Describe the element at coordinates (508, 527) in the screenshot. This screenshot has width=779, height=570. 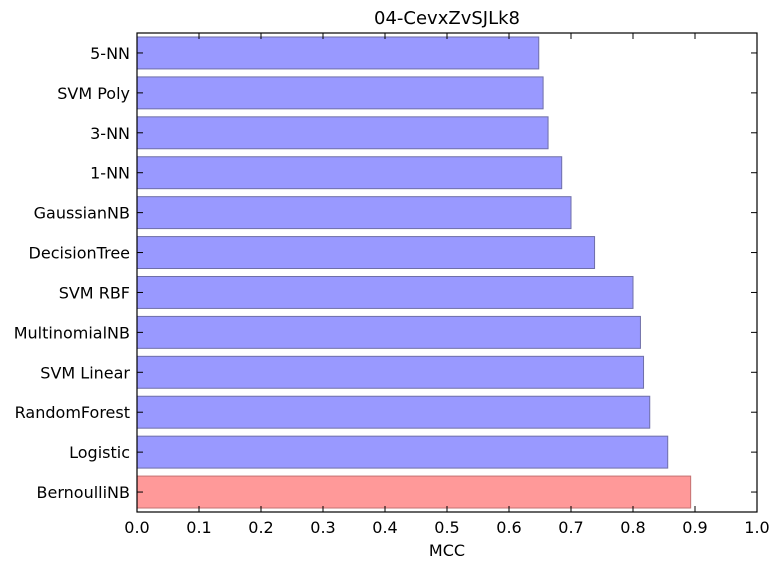
I see `x-tick-label: 0.6` at that location.